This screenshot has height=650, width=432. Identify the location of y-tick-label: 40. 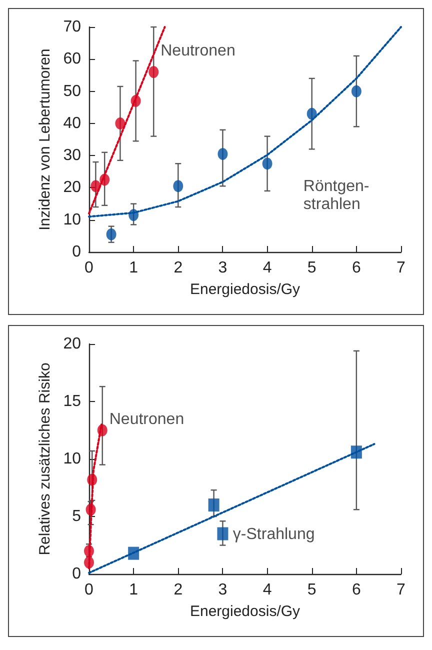
(72, 123).